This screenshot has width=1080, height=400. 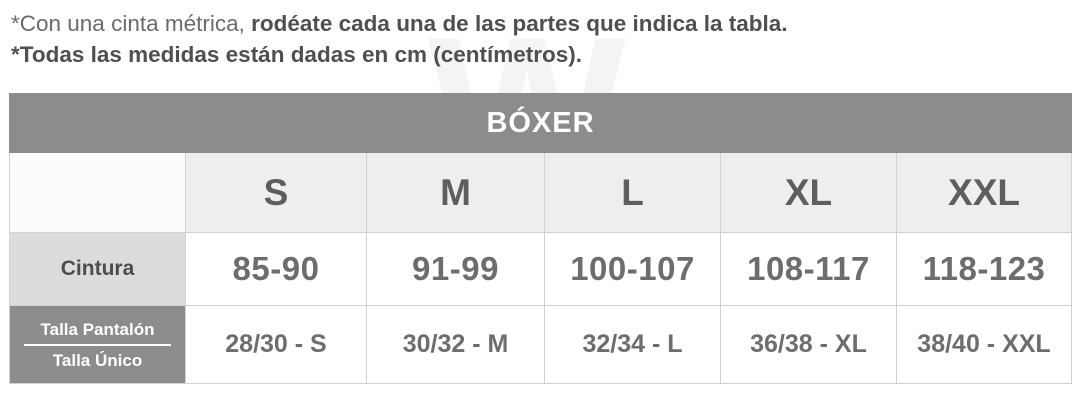 I want to click on talla-value-xxl: 38/40 - XXL, so click(x=984, y=344).